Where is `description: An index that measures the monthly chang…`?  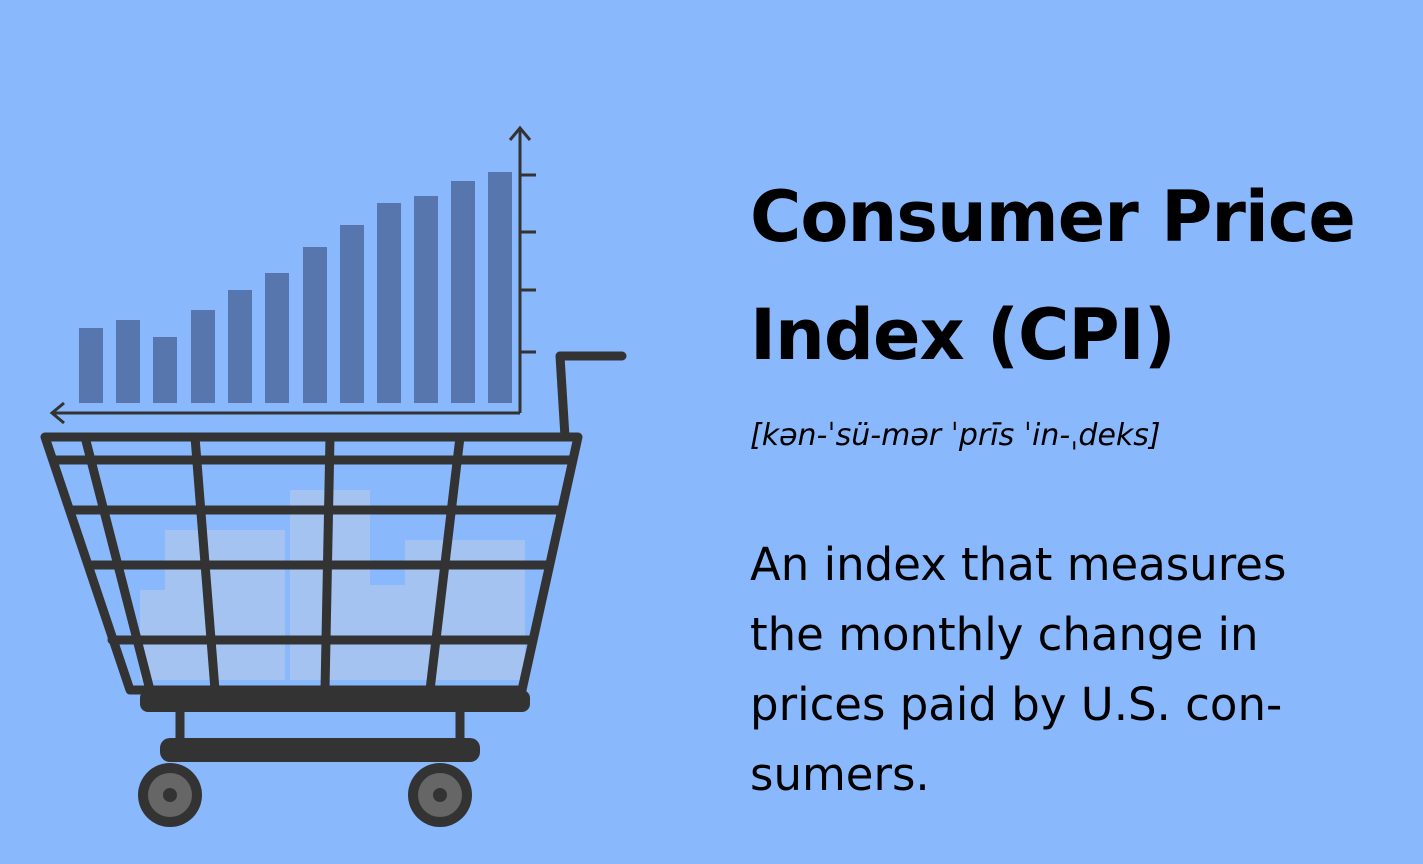 description: An index that measures the monthly chang… is located at coordinates (1018, 670).